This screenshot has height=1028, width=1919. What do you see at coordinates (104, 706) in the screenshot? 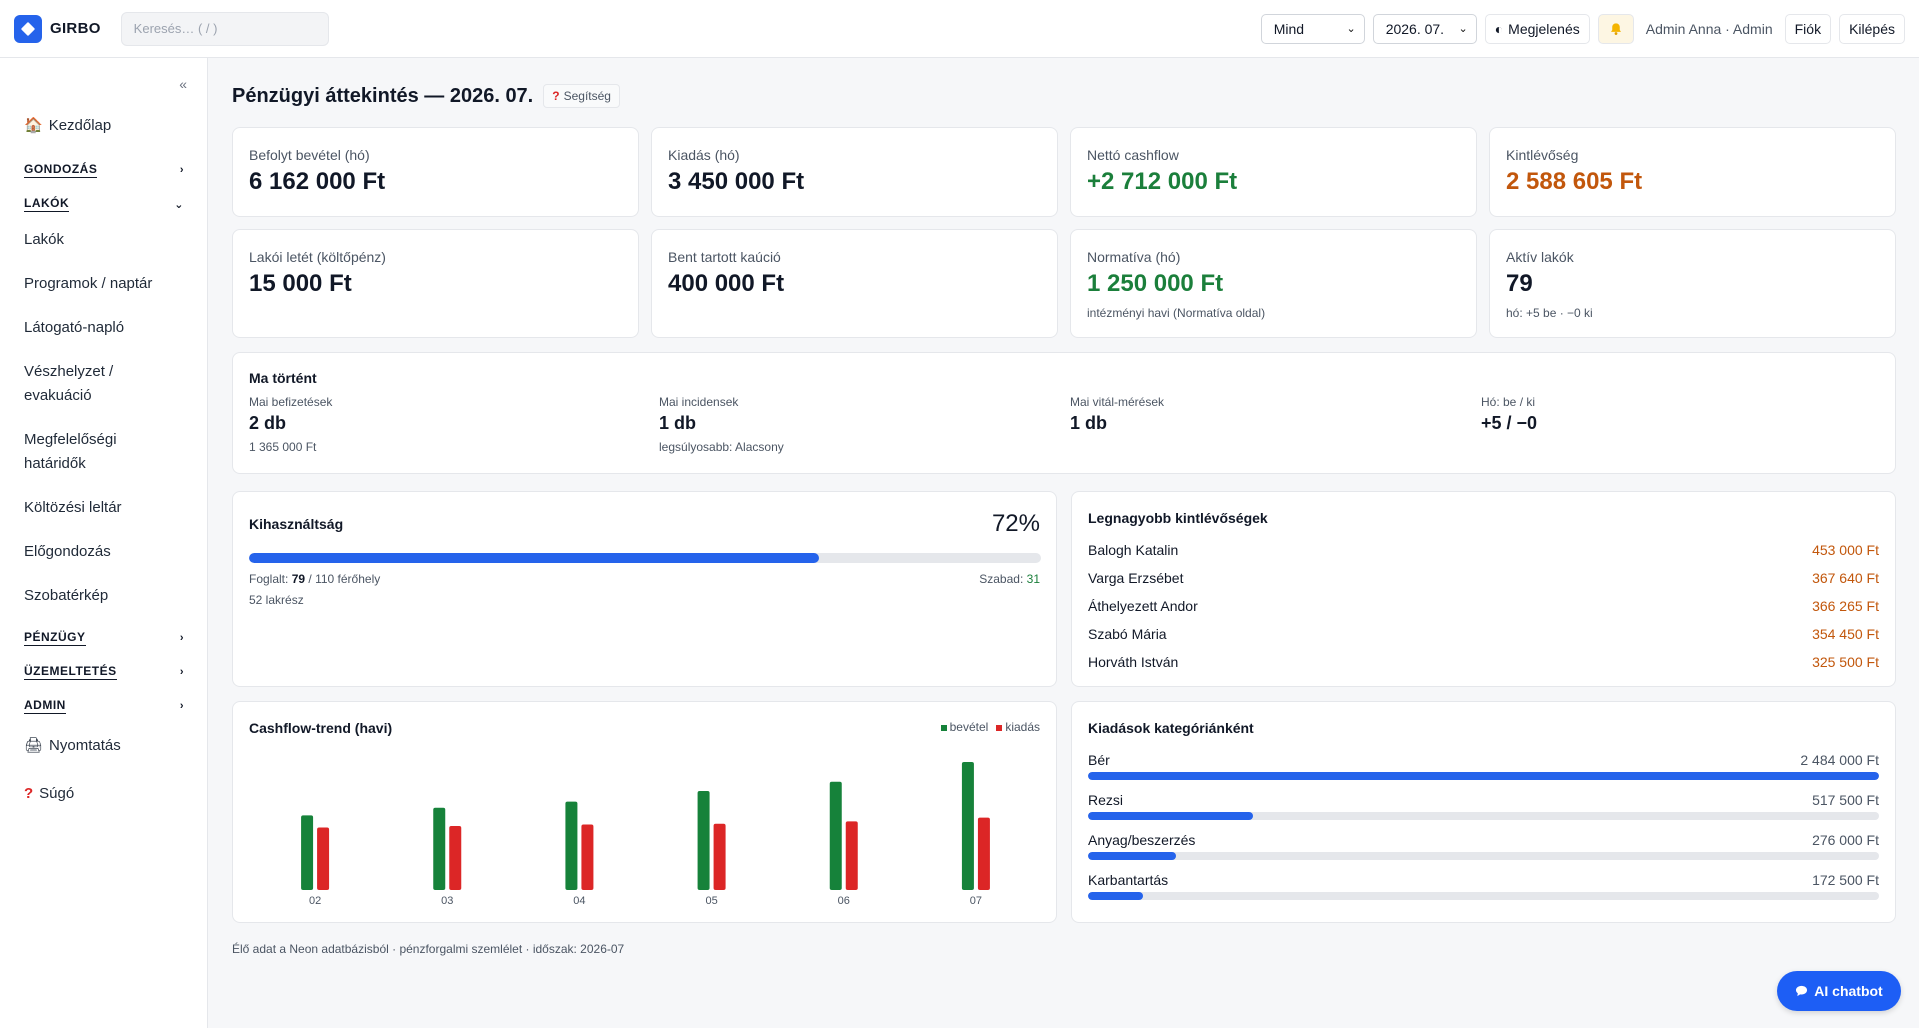
I see `sidebar-section-admin: ADMIN ›` at bounding box center [104, 706].